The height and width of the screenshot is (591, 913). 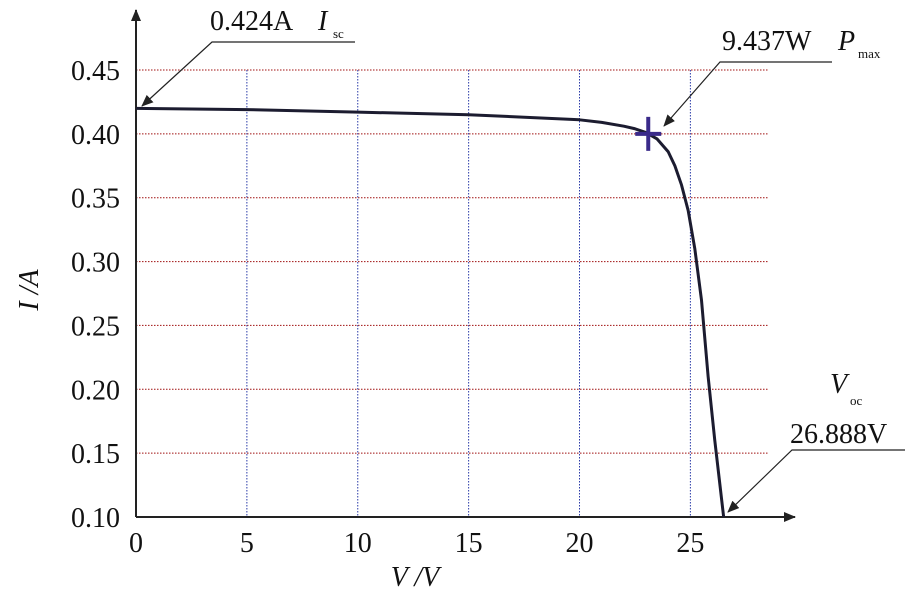 What do you see at coordinates (252, 21) in the screenshot?
I see `annotation-value: 0.424A` at bounding box center [252, 21].